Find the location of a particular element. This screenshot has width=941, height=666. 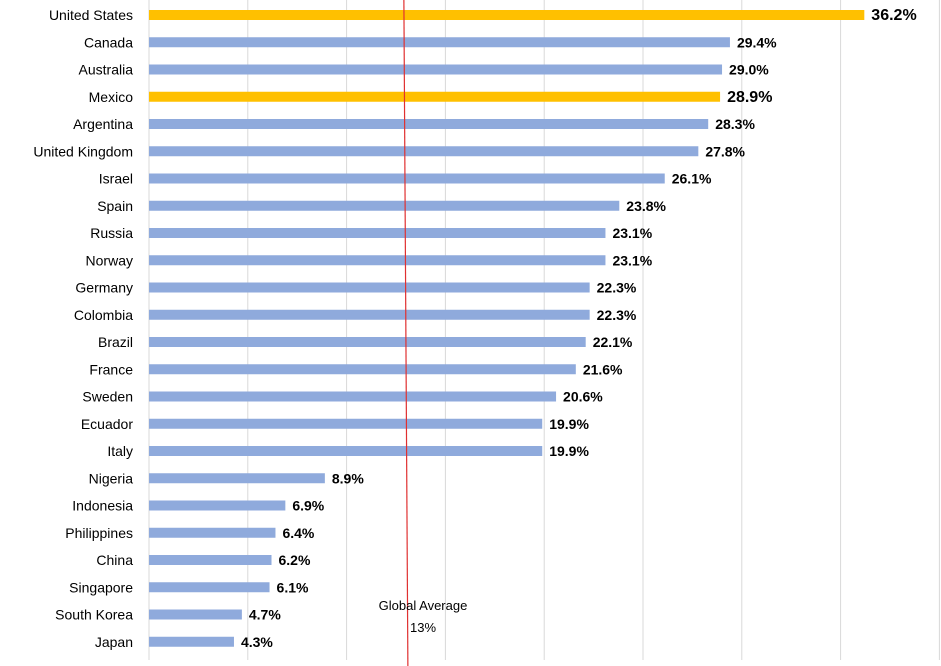

value-label: 20.6% is located at coordinates (583, 397).